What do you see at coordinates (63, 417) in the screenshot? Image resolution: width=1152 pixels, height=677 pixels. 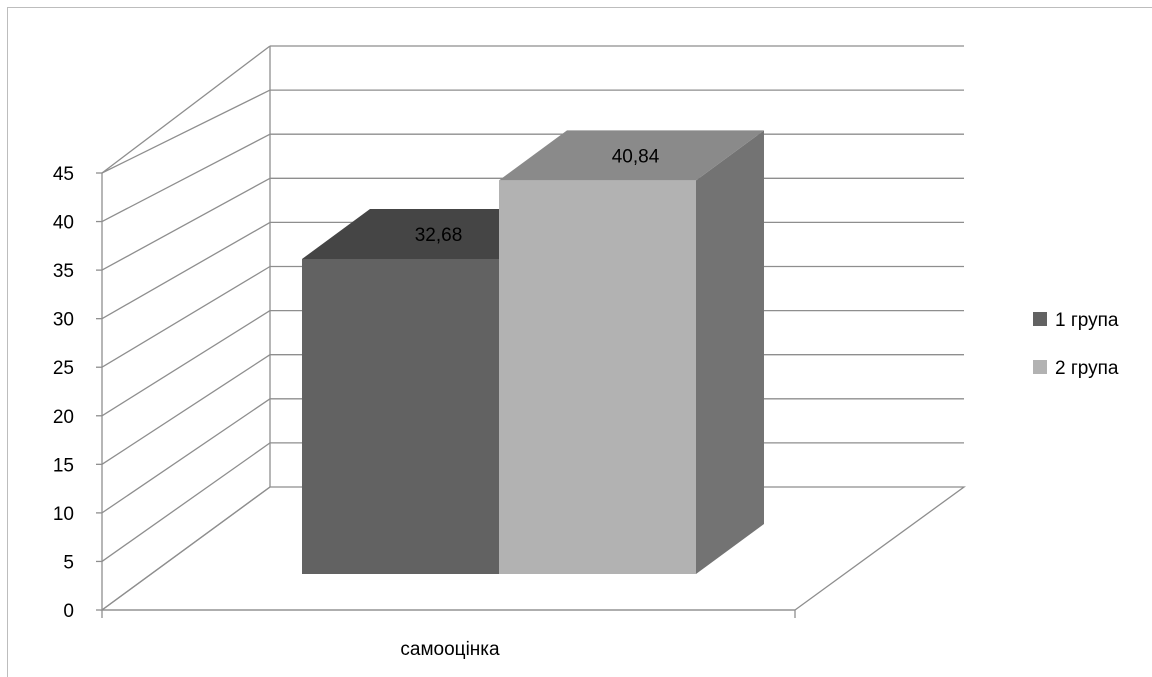 I see `y-tick-label: 20` at bounding box center [63, 417].